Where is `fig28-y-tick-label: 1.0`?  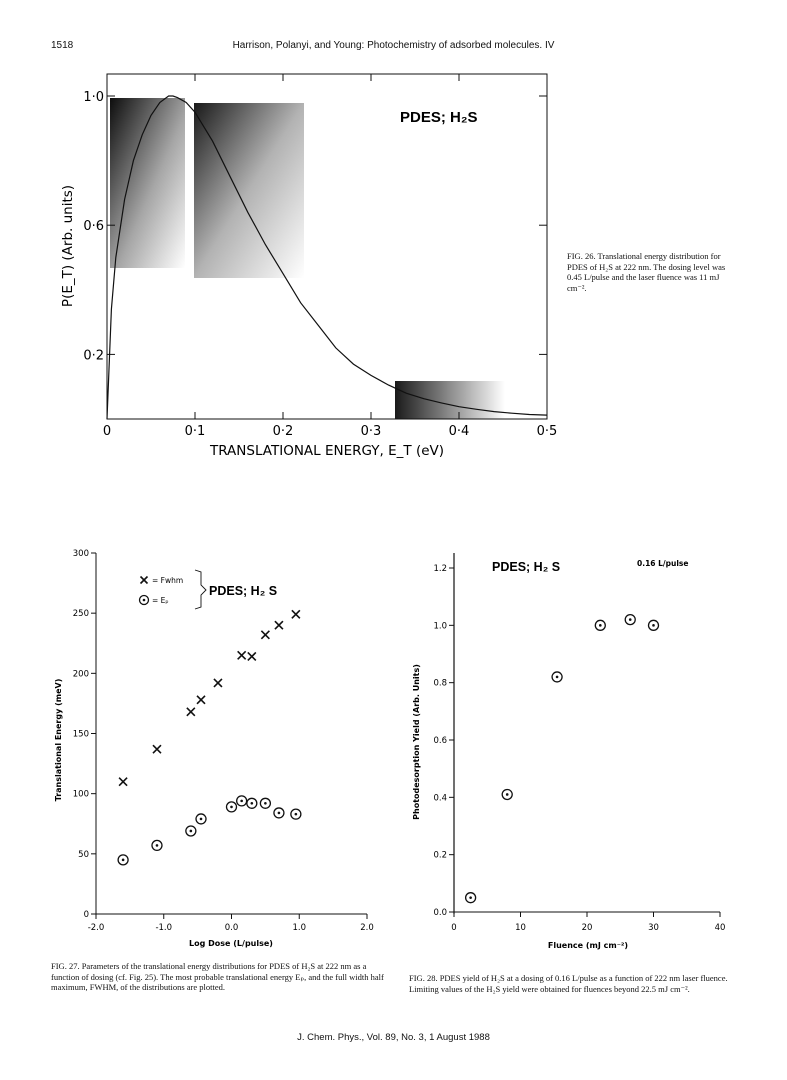 fig28-y-tick-label: 1.0 is located at coordinates (440, 626).